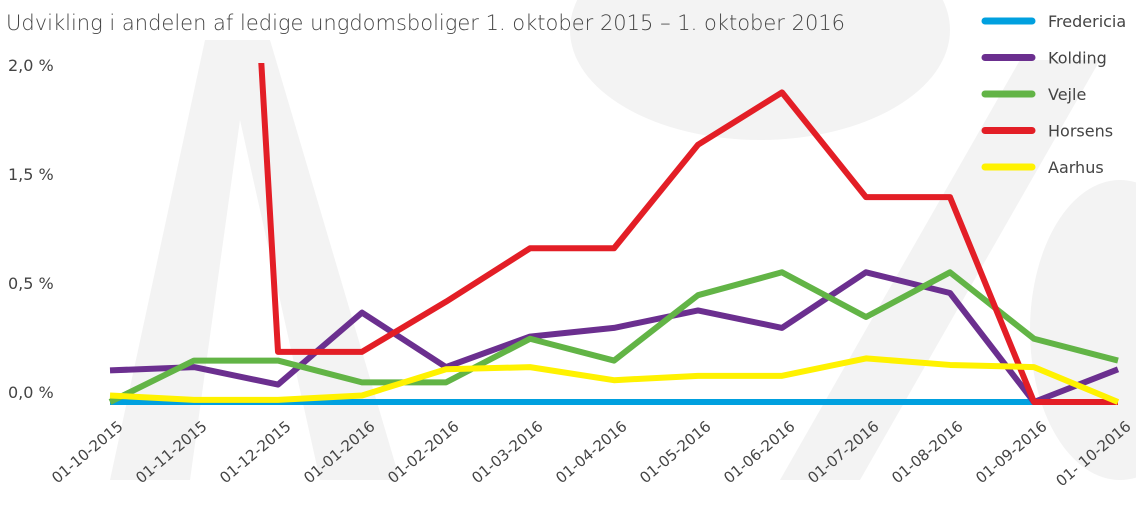 This screenshot has width=1136, height=506. What do you see at coordinates (31, 229) in the screenshot?
I see `axis: 0,0 % 0,5 % 1,5 % 2,0 %` at bounding box center [31, 229].